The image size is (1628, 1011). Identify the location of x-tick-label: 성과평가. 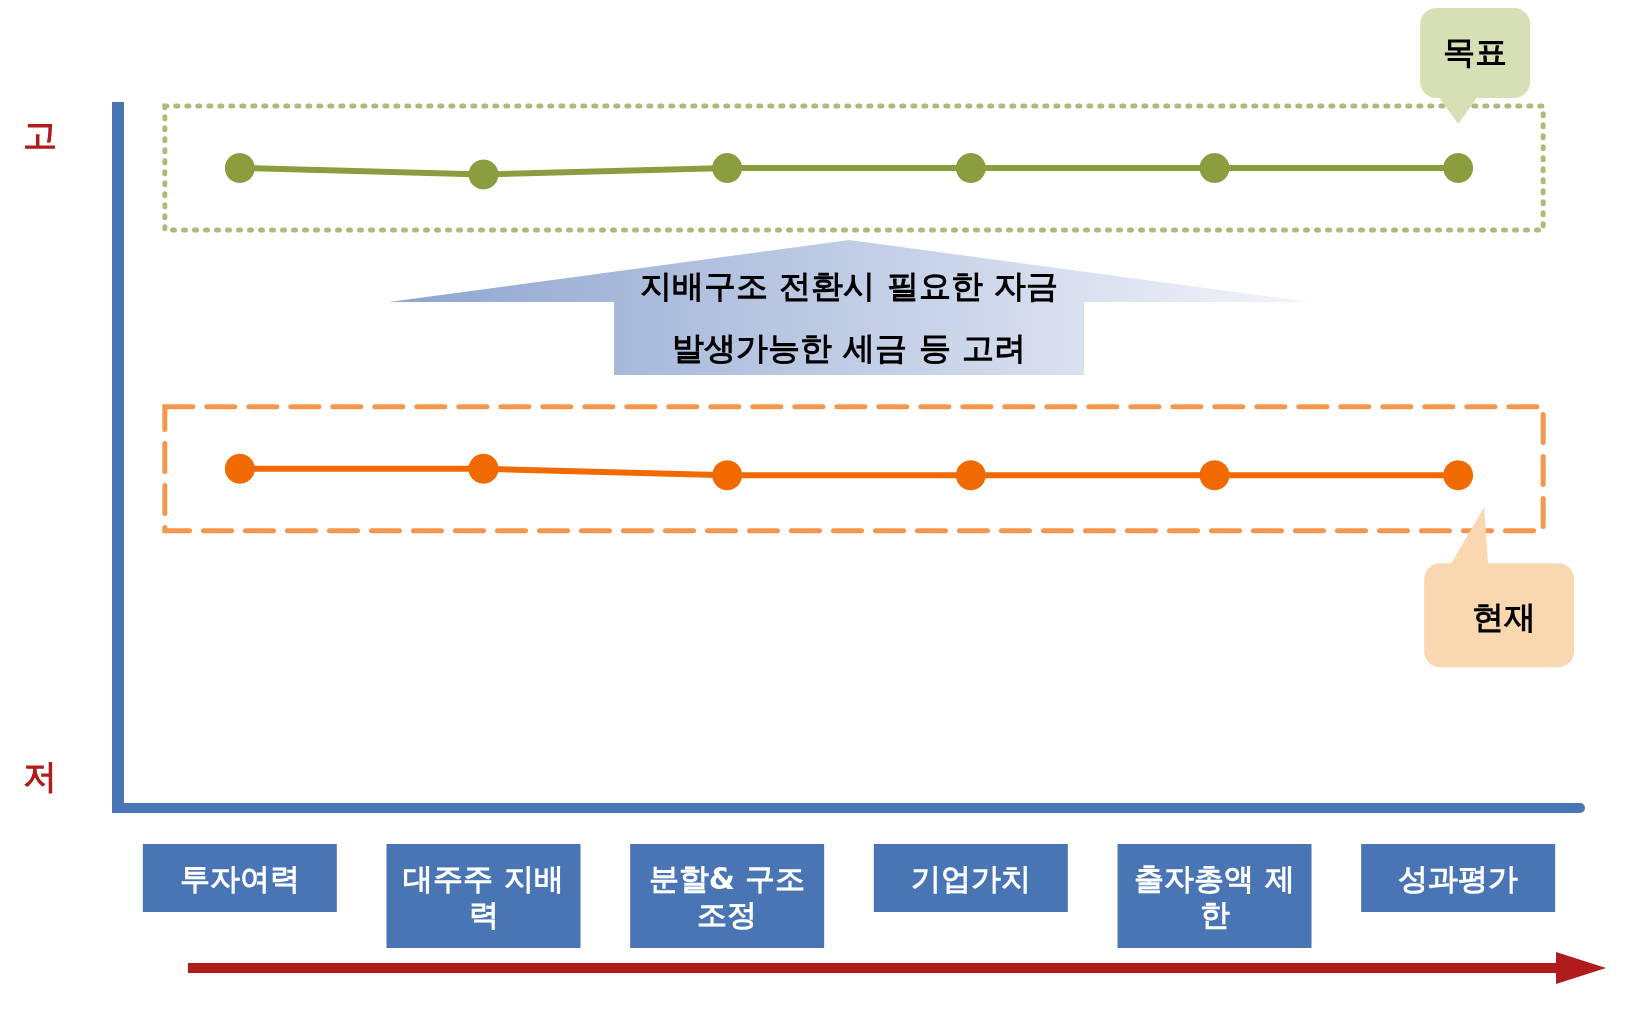
(1458, 878).